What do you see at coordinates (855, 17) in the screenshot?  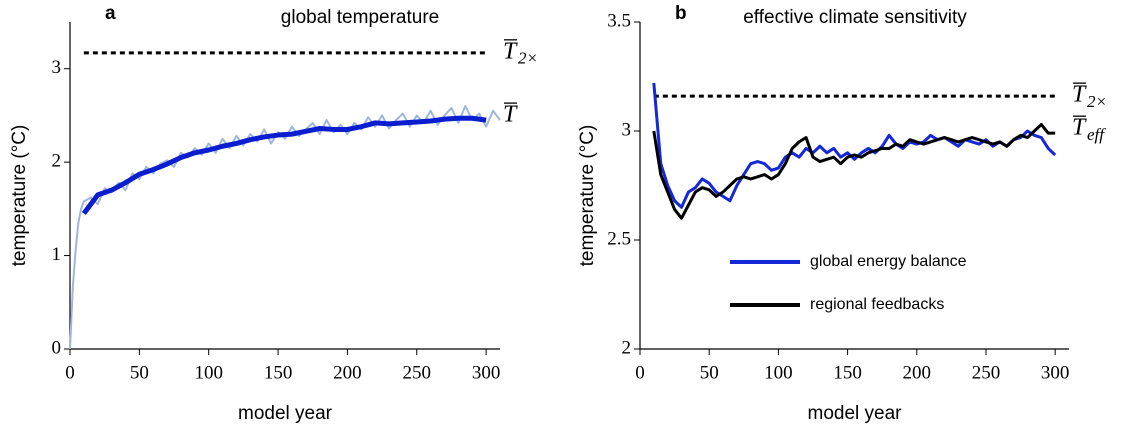 I see `chart-title: effective climate sensitivity` at bounding box center [855, 17].